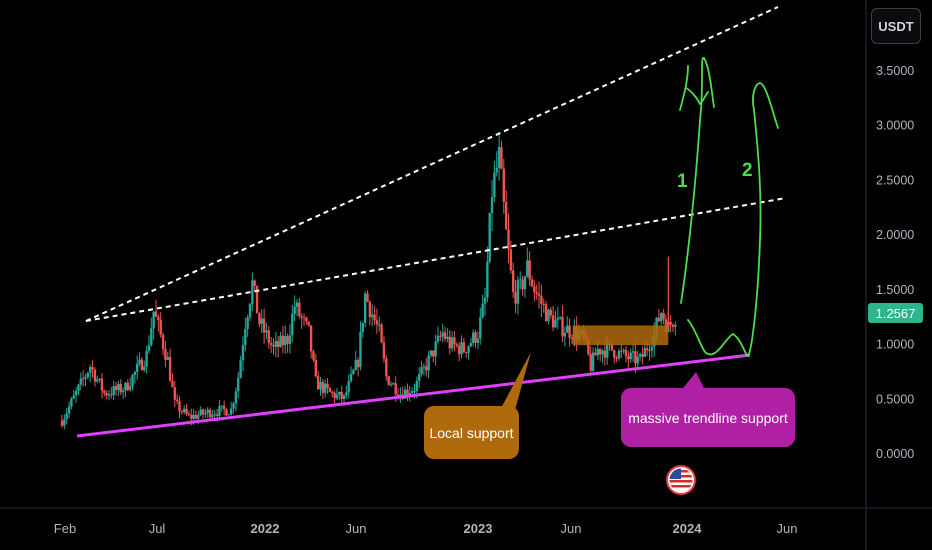 The image size is (932, 550). What do you see at coordinates (682, 181) in the screenshot?
I see `wave-1-label: 1` at bounding box center [682, 181].